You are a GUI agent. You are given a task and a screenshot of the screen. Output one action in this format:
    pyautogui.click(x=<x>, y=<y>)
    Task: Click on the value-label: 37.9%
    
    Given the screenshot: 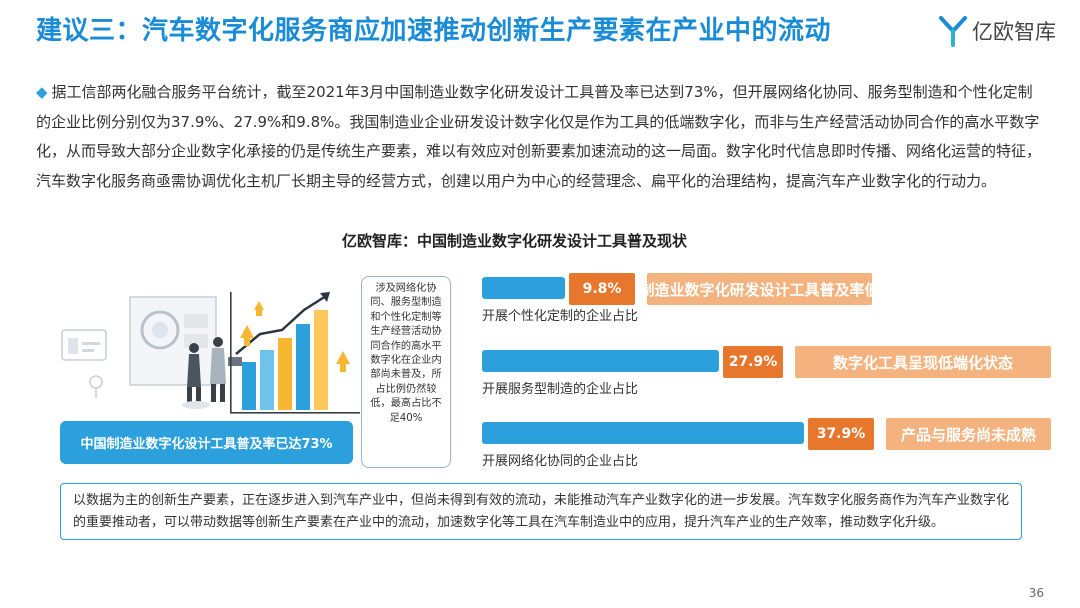 What is the action you would take?
    pyautogui.click(x=841, y=434)
    